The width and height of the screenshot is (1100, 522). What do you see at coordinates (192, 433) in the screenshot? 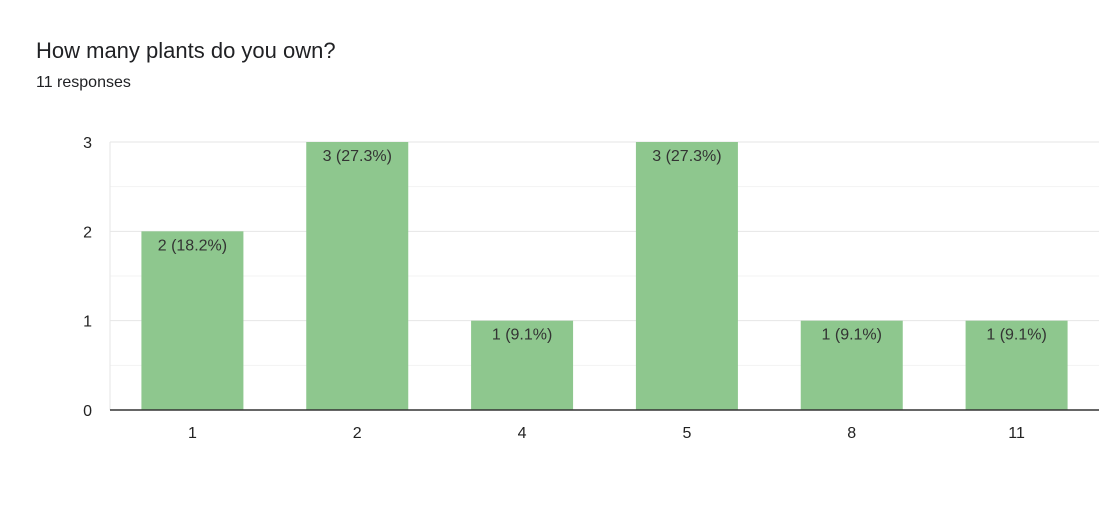
I see `x-tick-label: 1` at bounding box center [192, 433].